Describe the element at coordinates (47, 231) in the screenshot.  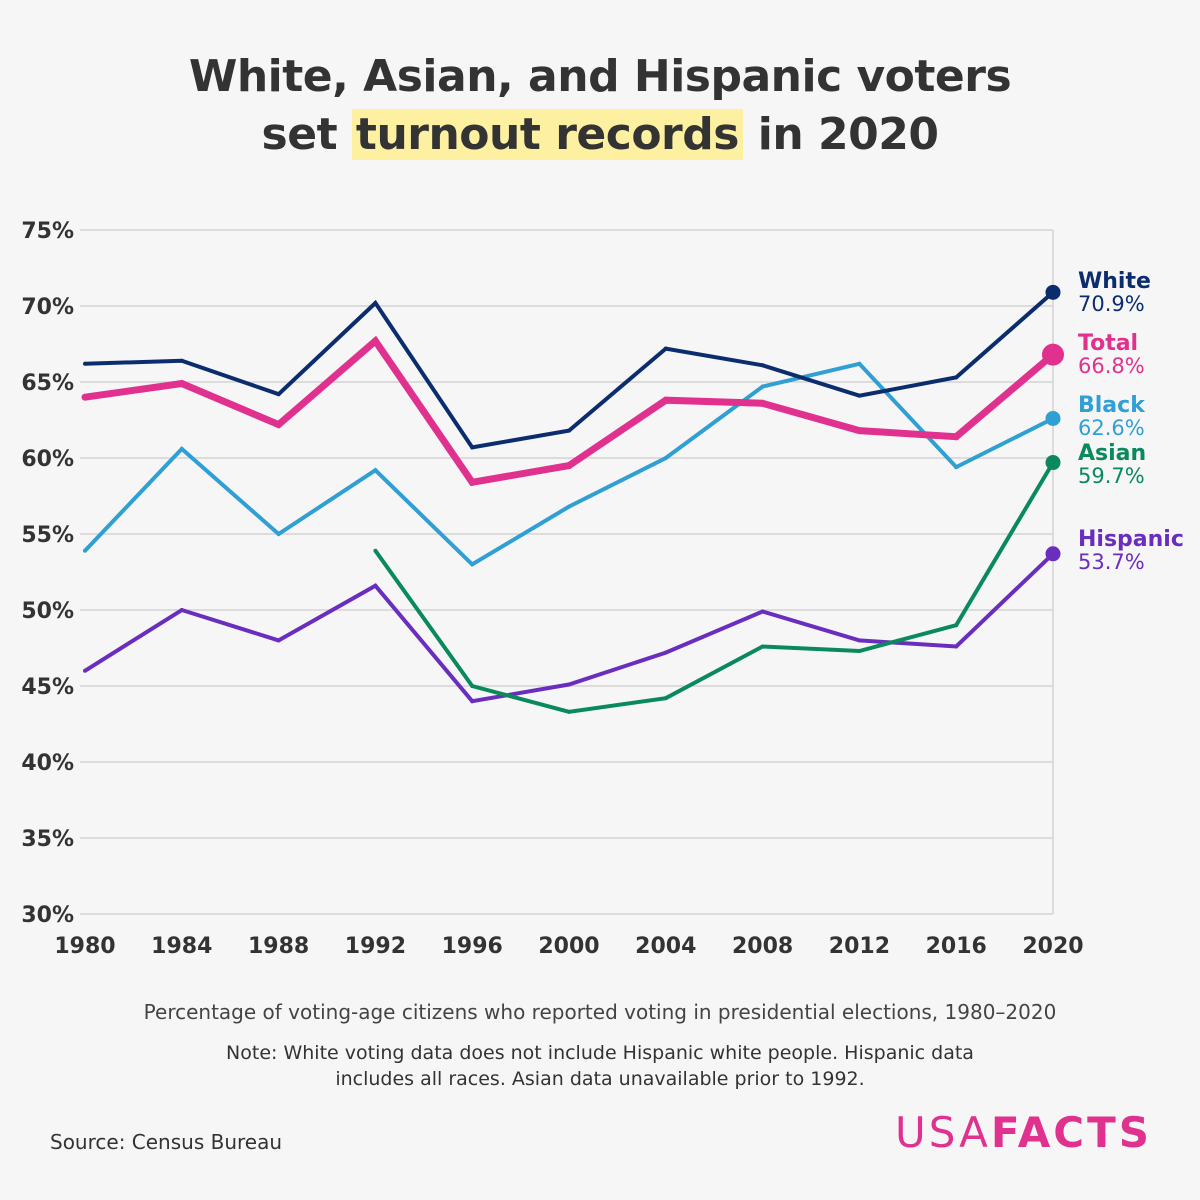
I see `y-tick-label: 75%` at that location.